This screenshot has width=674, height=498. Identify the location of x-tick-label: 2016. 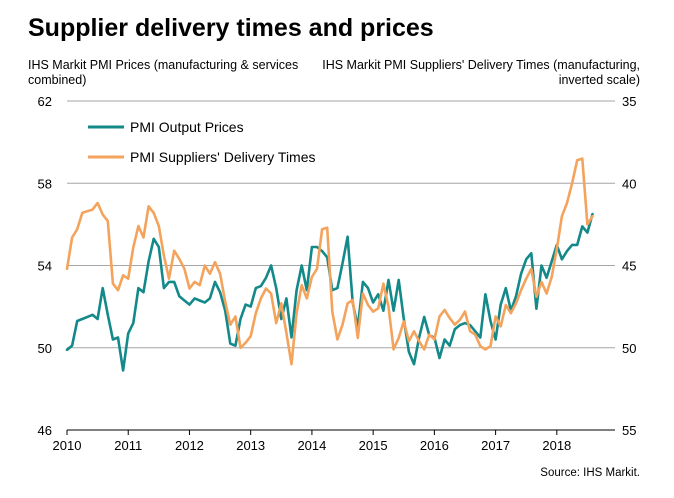
(434, 445).